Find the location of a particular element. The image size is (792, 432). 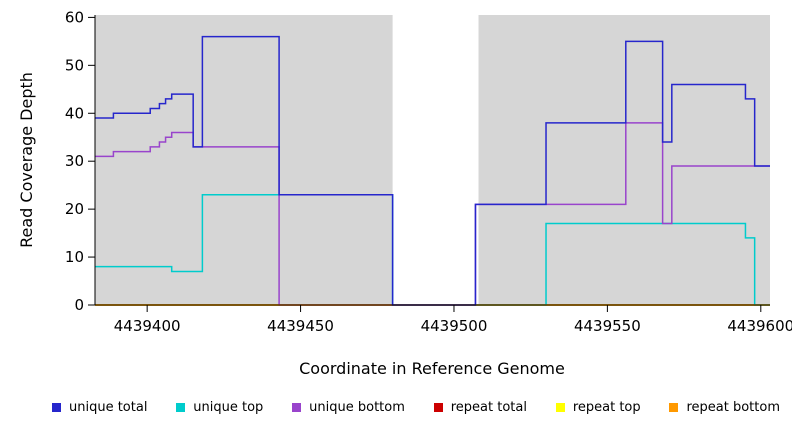

y-tick-label: 50 is located at coordinates (74, 65).